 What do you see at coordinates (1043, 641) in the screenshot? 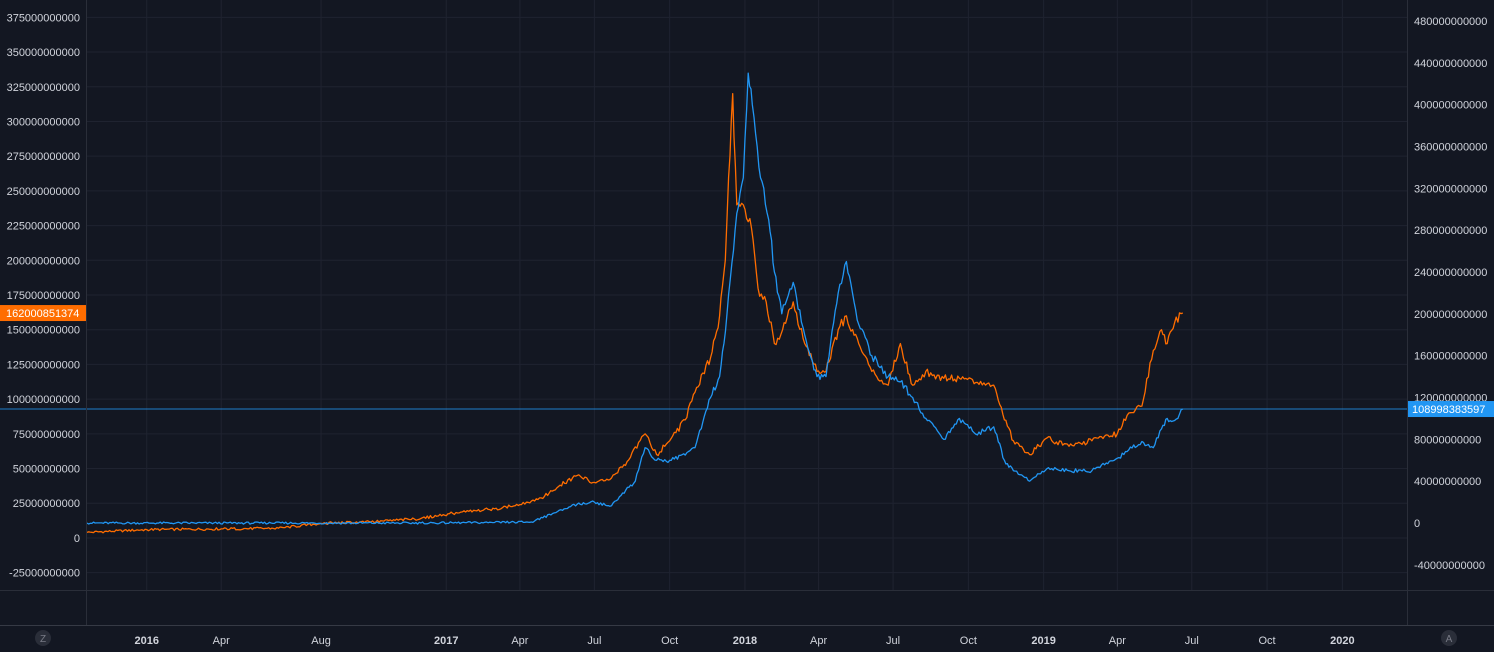
I see `time-tick-label: 2019` at bounding box center [1043, 641].